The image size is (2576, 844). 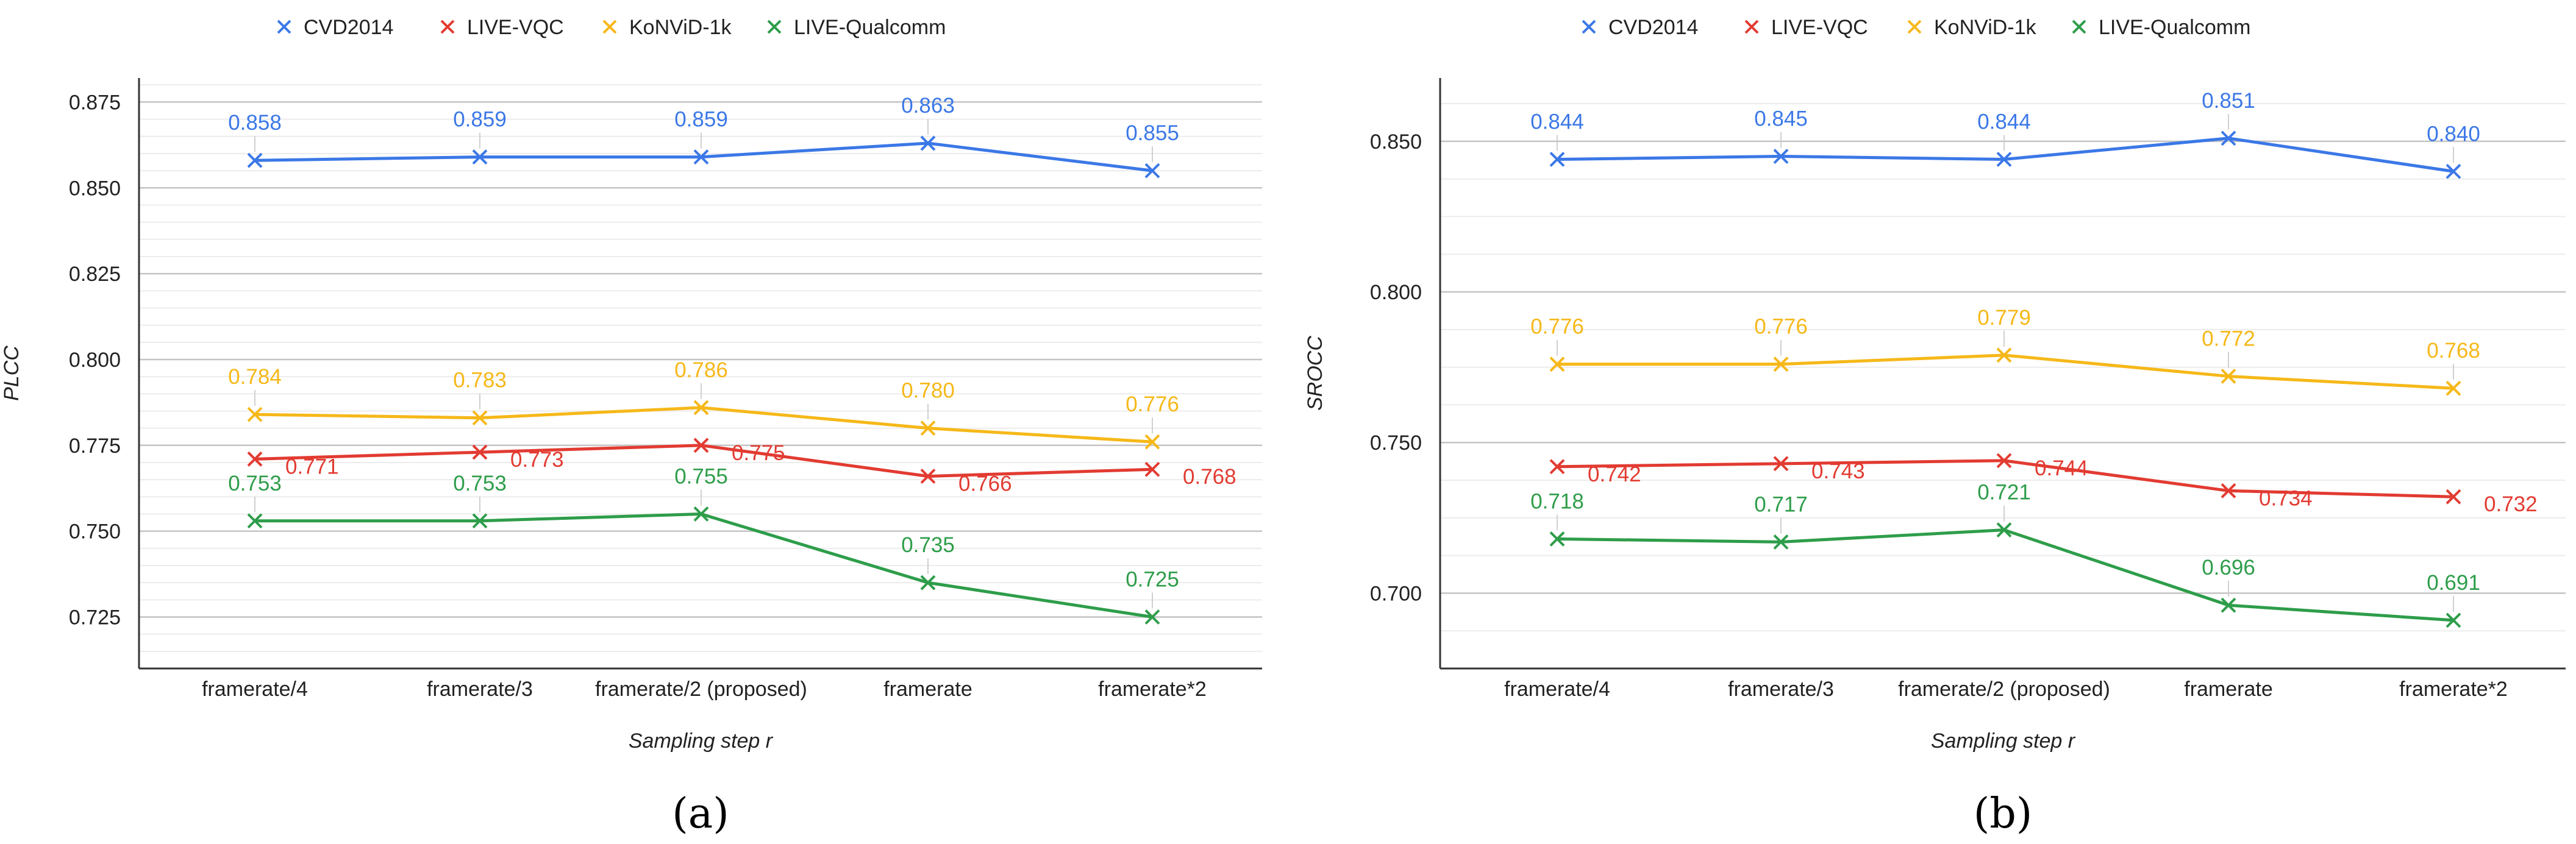 What do you see at coordinates (537, 460) in the screenshot?
I see `data-label: 0.773` at bounding box center [537, 460].